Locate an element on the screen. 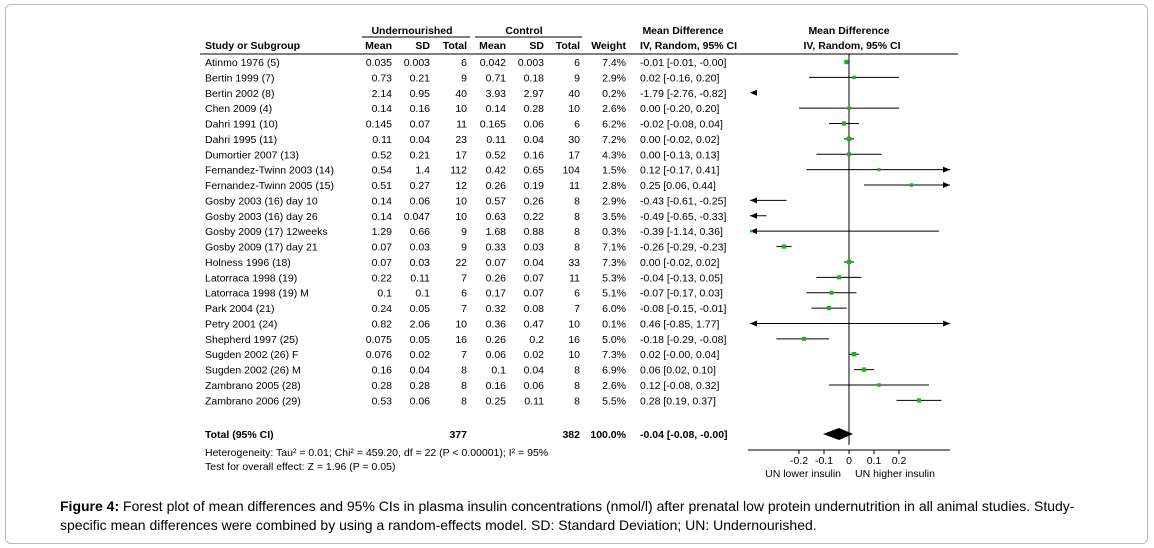  study-name: Holness 1996 (18) is located at coordinates (248, 263).